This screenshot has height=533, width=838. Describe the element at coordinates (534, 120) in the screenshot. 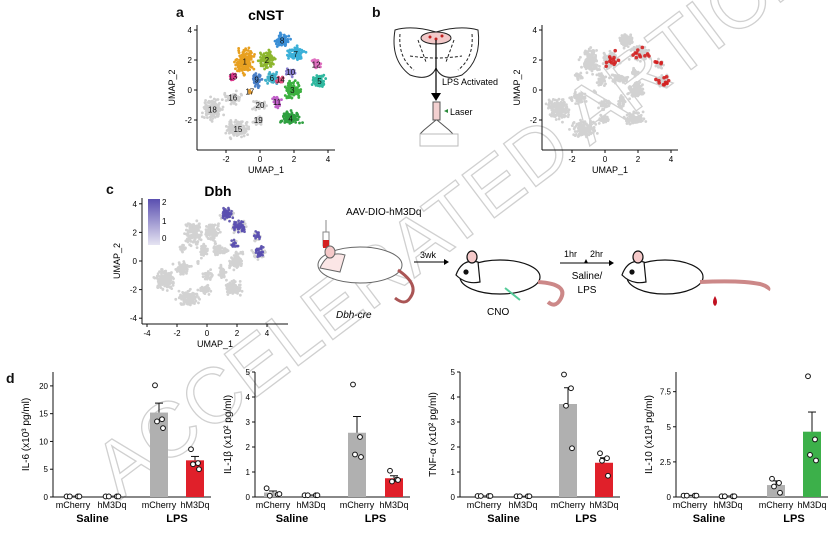

I see `y-tick-label: -2` at that location.